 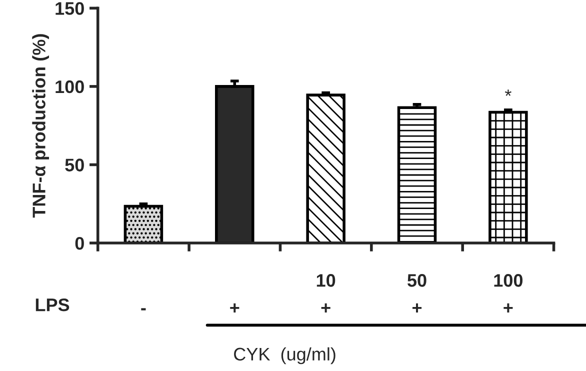 I want to click on x-tick-label: +, so click(x=235, y=308).